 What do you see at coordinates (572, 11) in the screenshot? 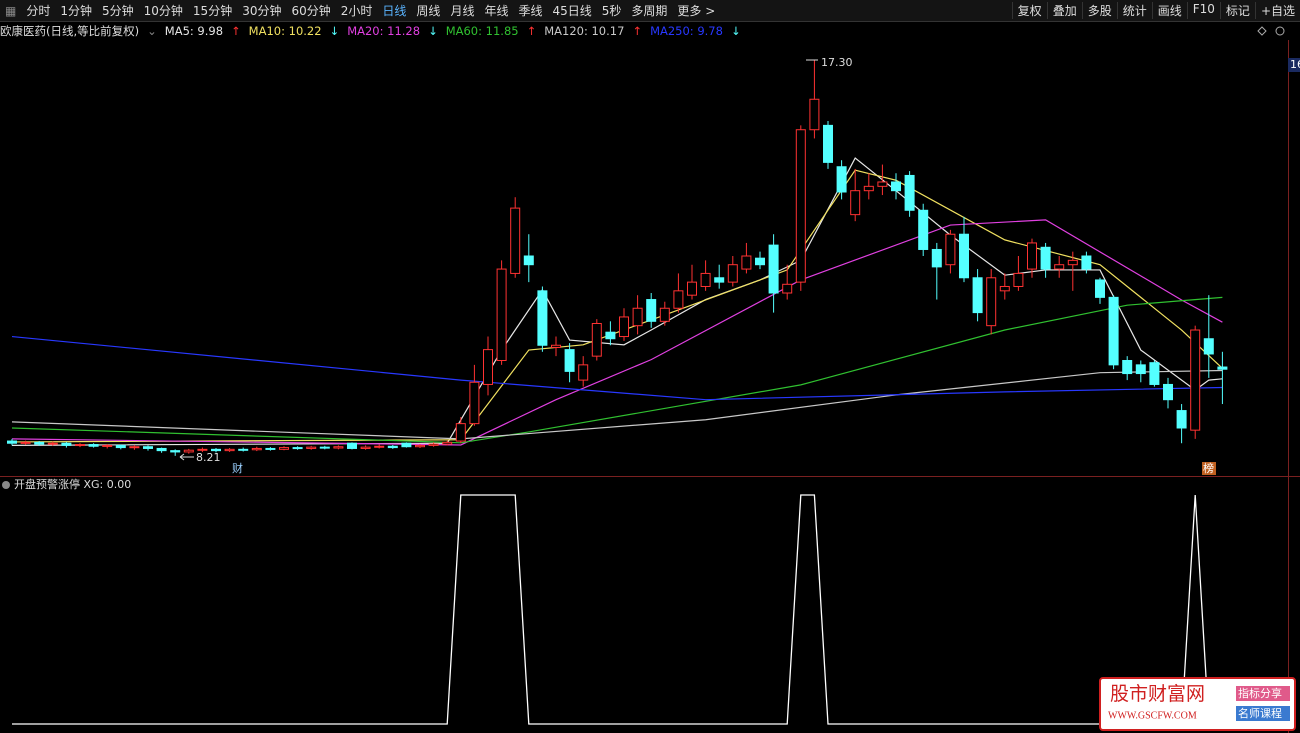
I see `tab: 45日线` at bounding box center [572, 11].